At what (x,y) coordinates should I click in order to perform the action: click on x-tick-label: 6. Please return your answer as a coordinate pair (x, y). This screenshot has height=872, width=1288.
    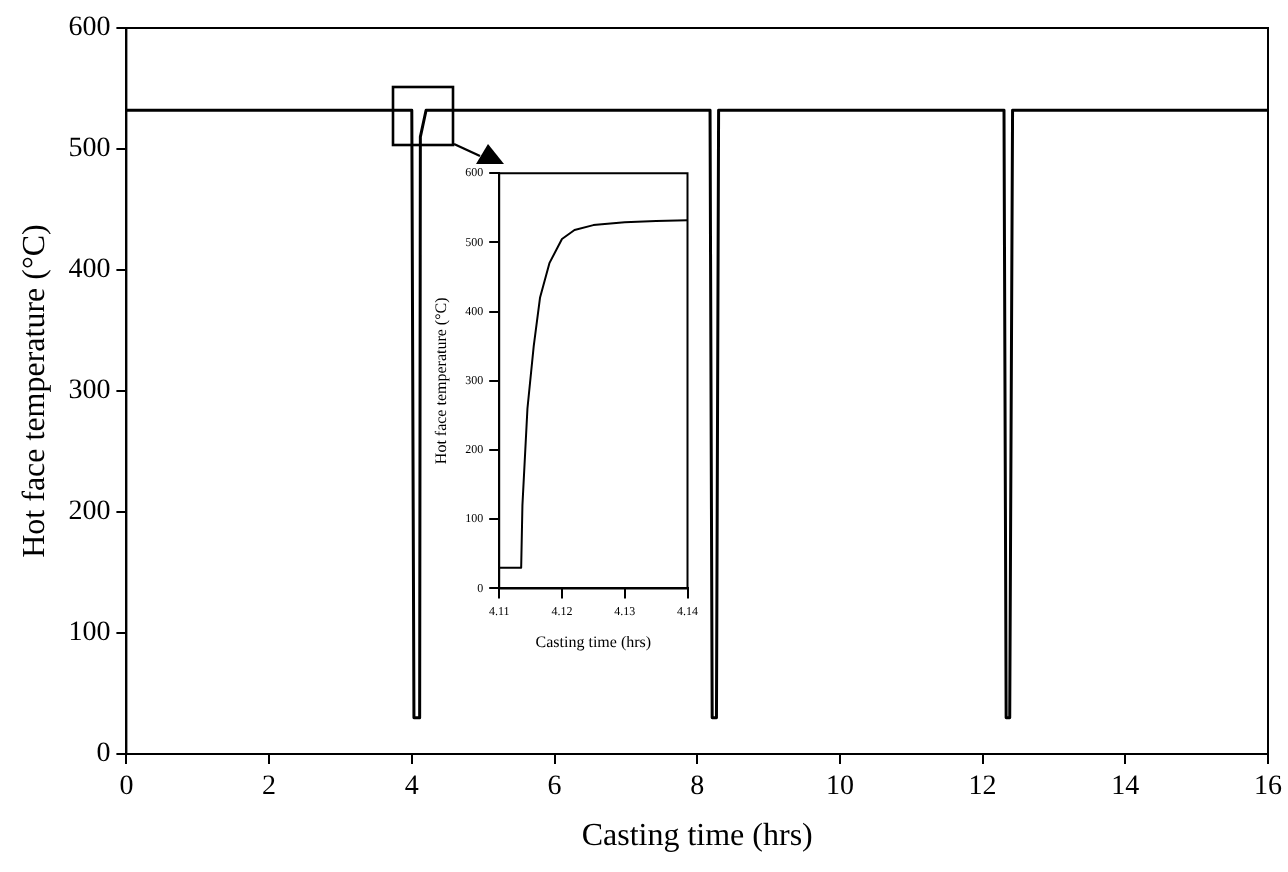
    Looking at the image, I should click on (554, 787).